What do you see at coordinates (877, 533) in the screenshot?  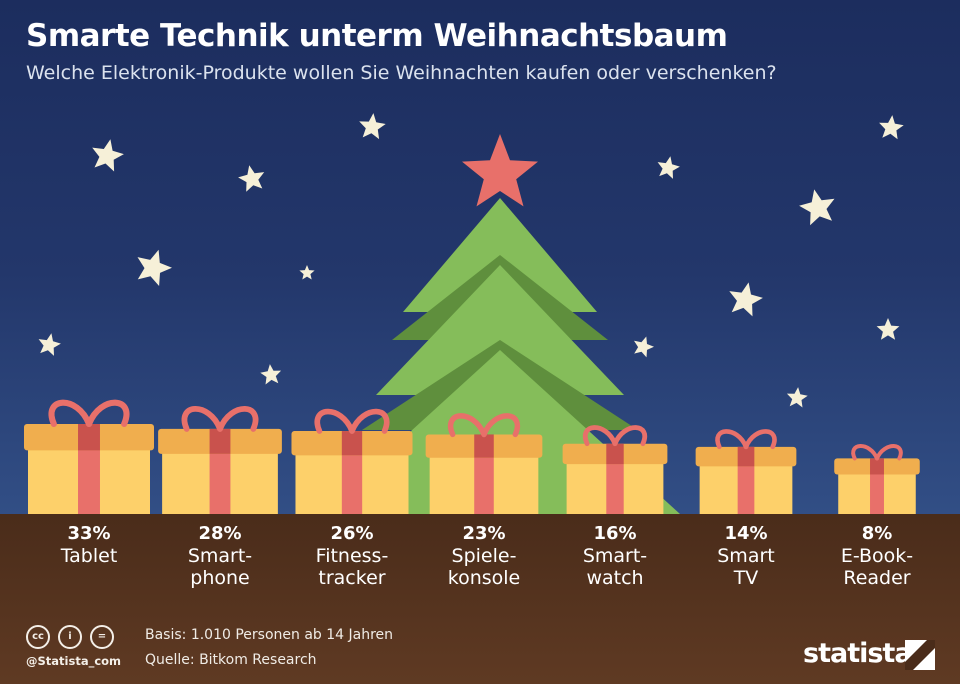 I see `data-label: 8%` at bounding box center [877, 533].